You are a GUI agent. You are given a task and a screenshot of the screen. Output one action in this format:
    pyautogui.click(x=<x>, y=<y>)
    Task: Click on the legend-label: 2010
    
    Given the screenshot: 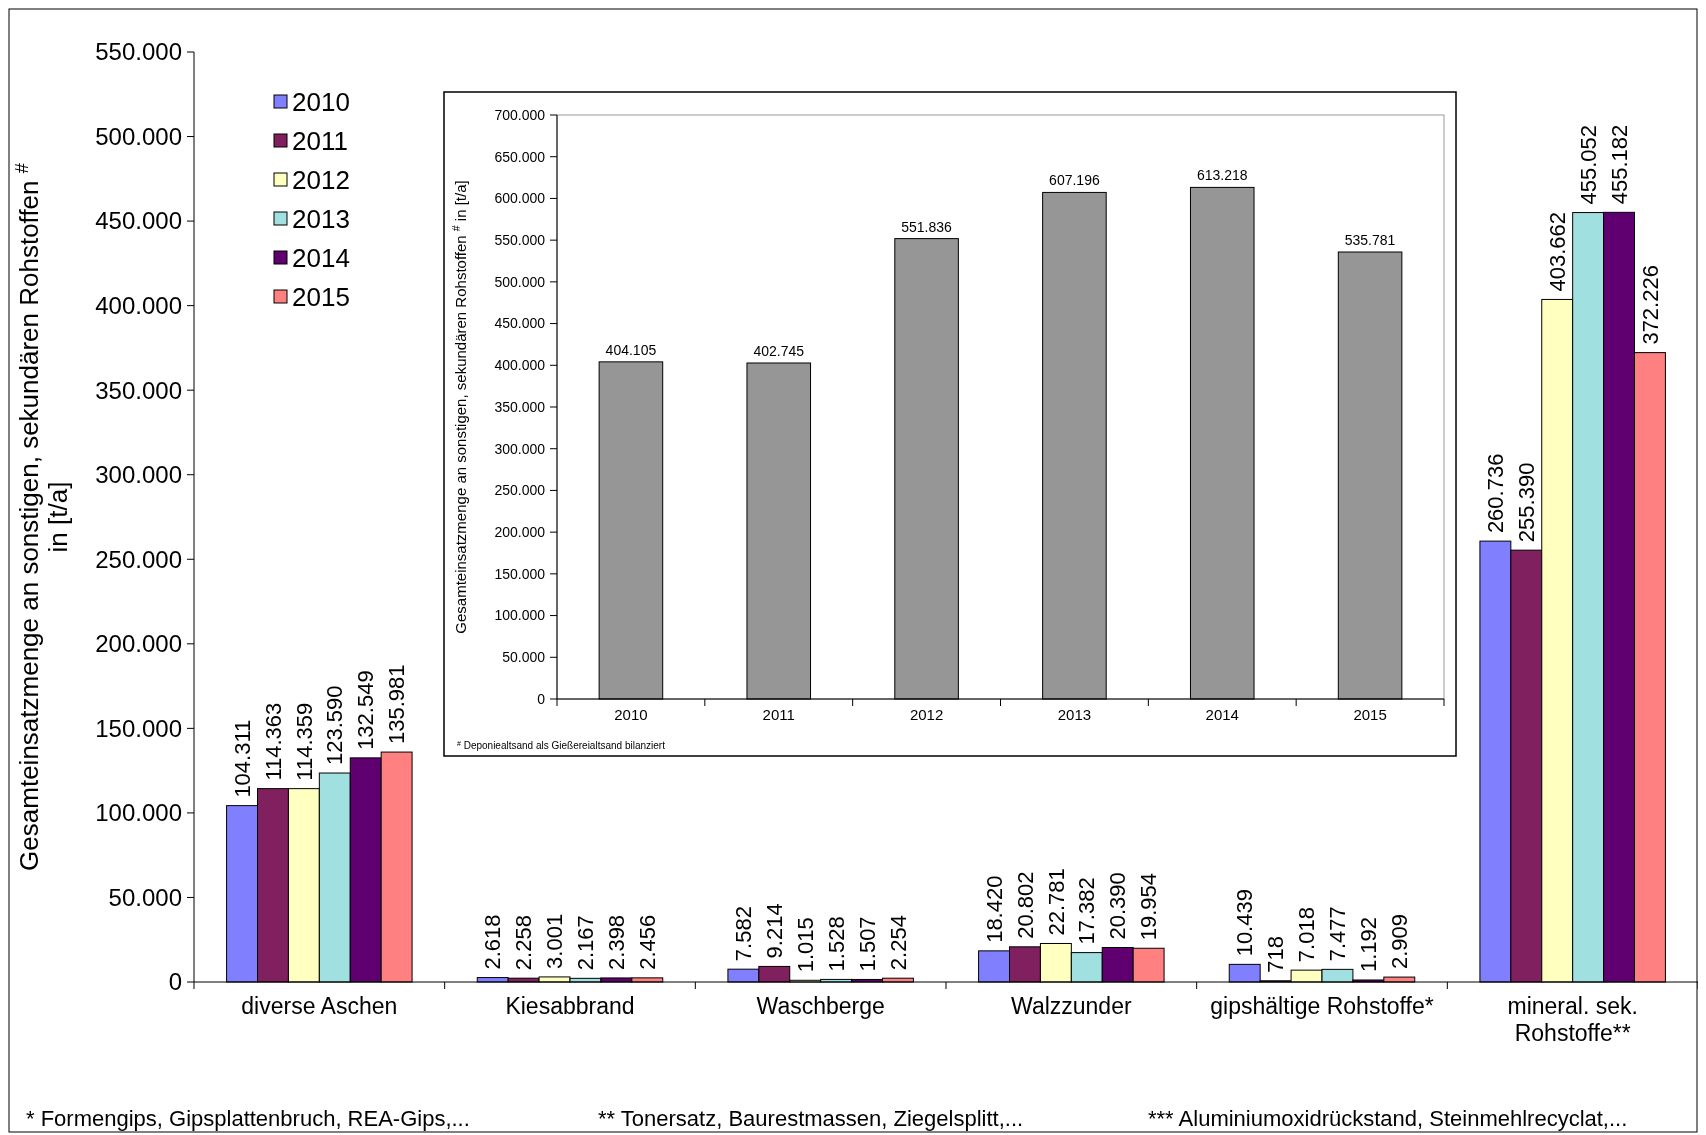 What is the action you would take?
    pyautogui.click(x=321, y=102)
    